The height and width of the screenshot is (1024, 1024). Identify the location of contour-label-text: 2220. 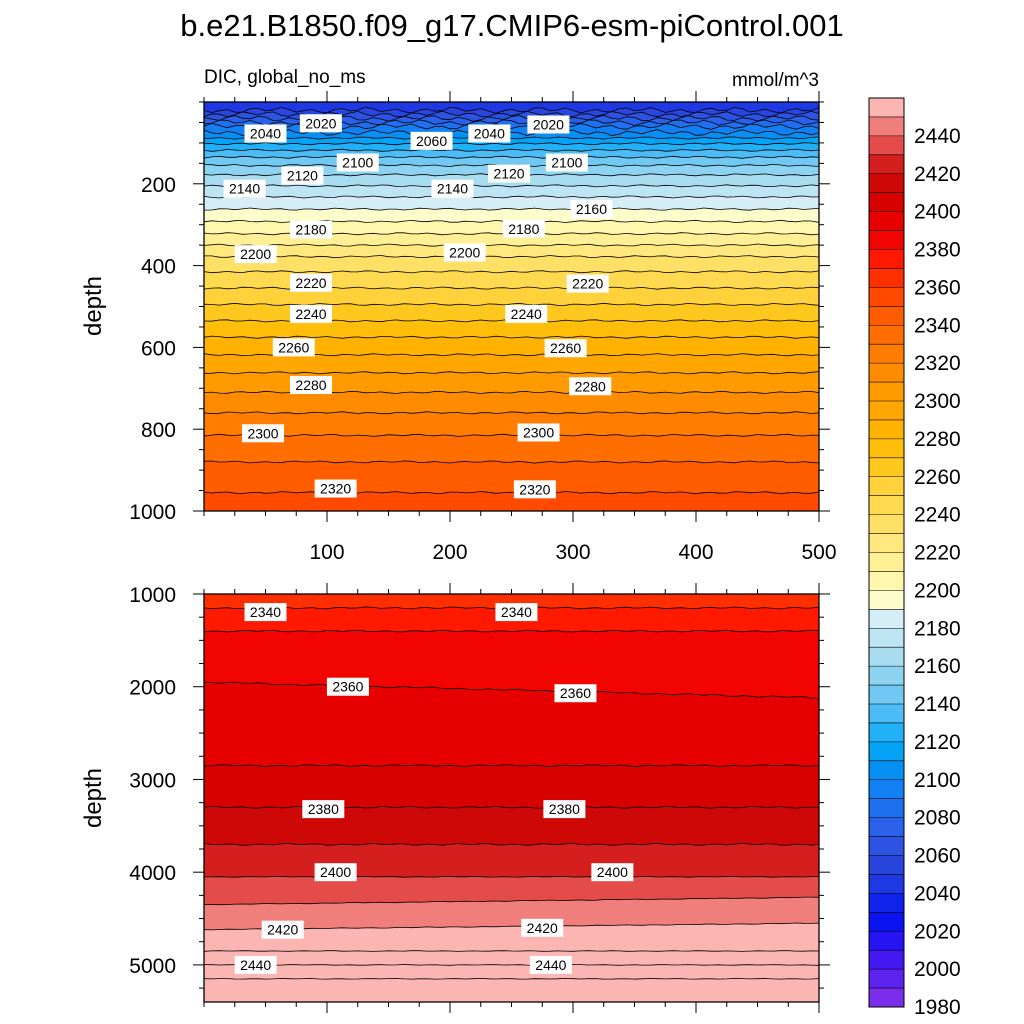
(587, 284).